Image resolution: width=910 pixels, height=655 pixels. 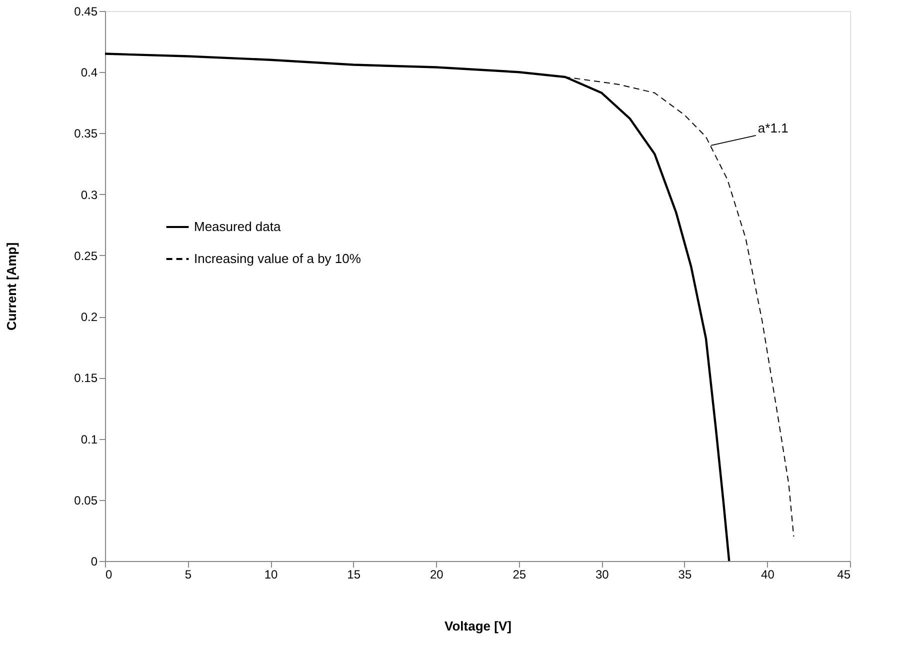 I want to click on annotation: a*1.1, so click(x=773, y=128).